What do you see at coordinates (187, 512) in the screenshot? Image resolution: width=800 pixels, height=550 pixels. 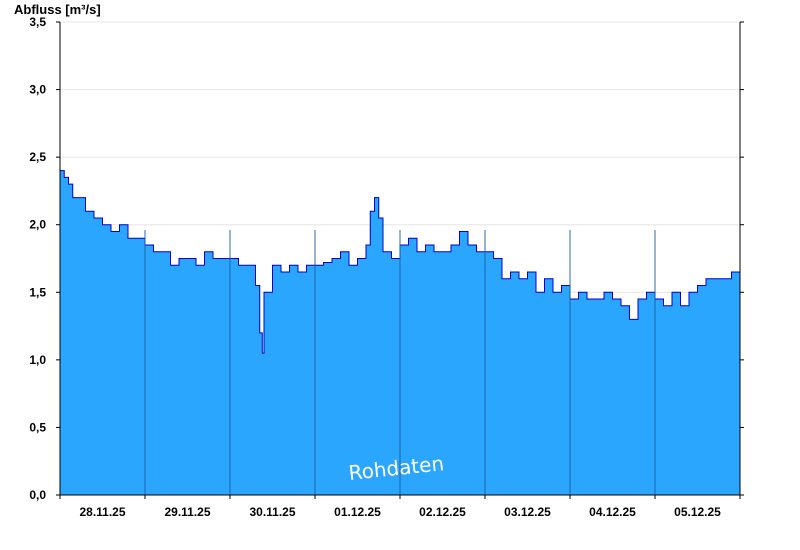 I see `x-tick-label: 29.11.25` at bounding box center [187, 512].